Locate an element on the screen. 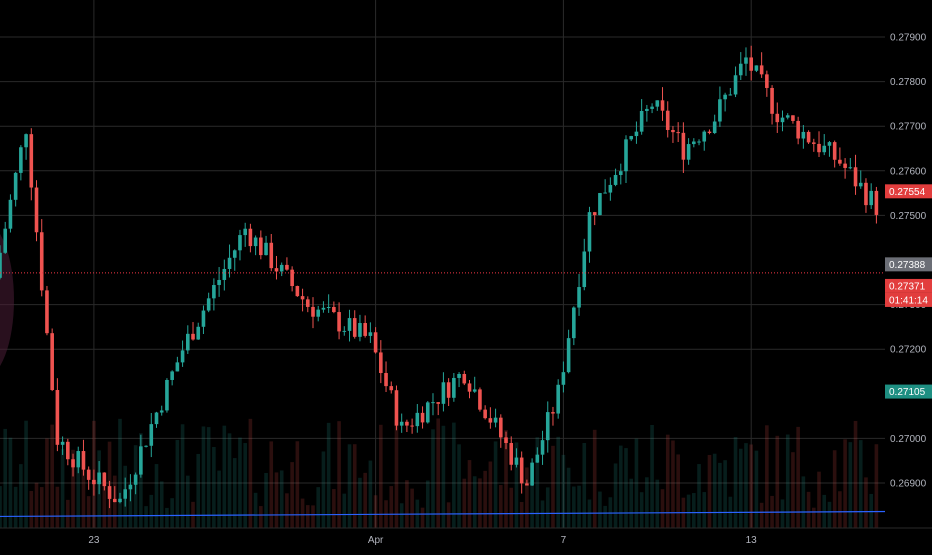 The width and height of the screenshot is (932, 555). price-tick-label: 0.27900 is located at coordinates (908, 38).